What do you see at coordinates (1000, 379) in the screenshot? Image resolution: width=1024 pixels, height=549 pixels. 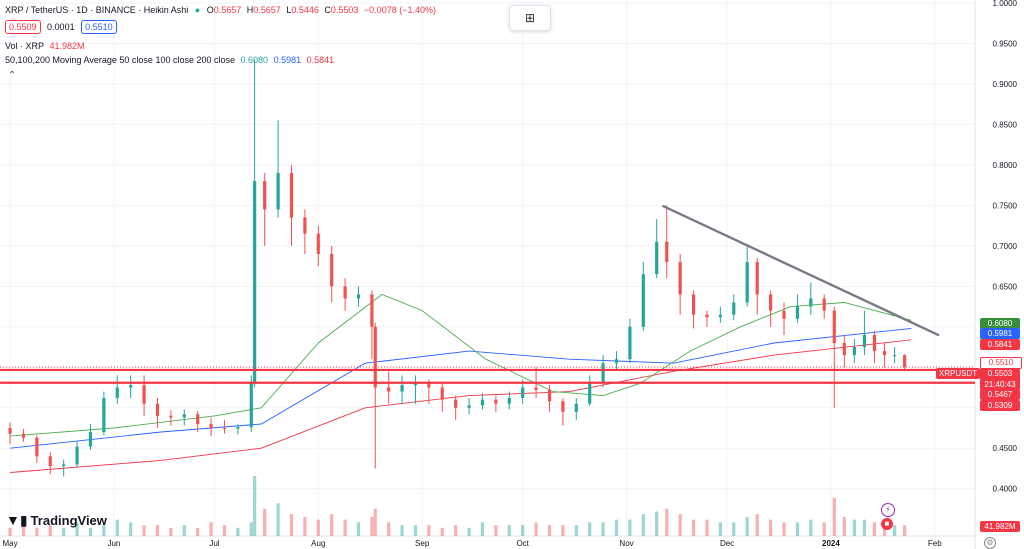 I see `last-price-badge: 0.5503 21:40:43` at bounding box center [1000, 379].